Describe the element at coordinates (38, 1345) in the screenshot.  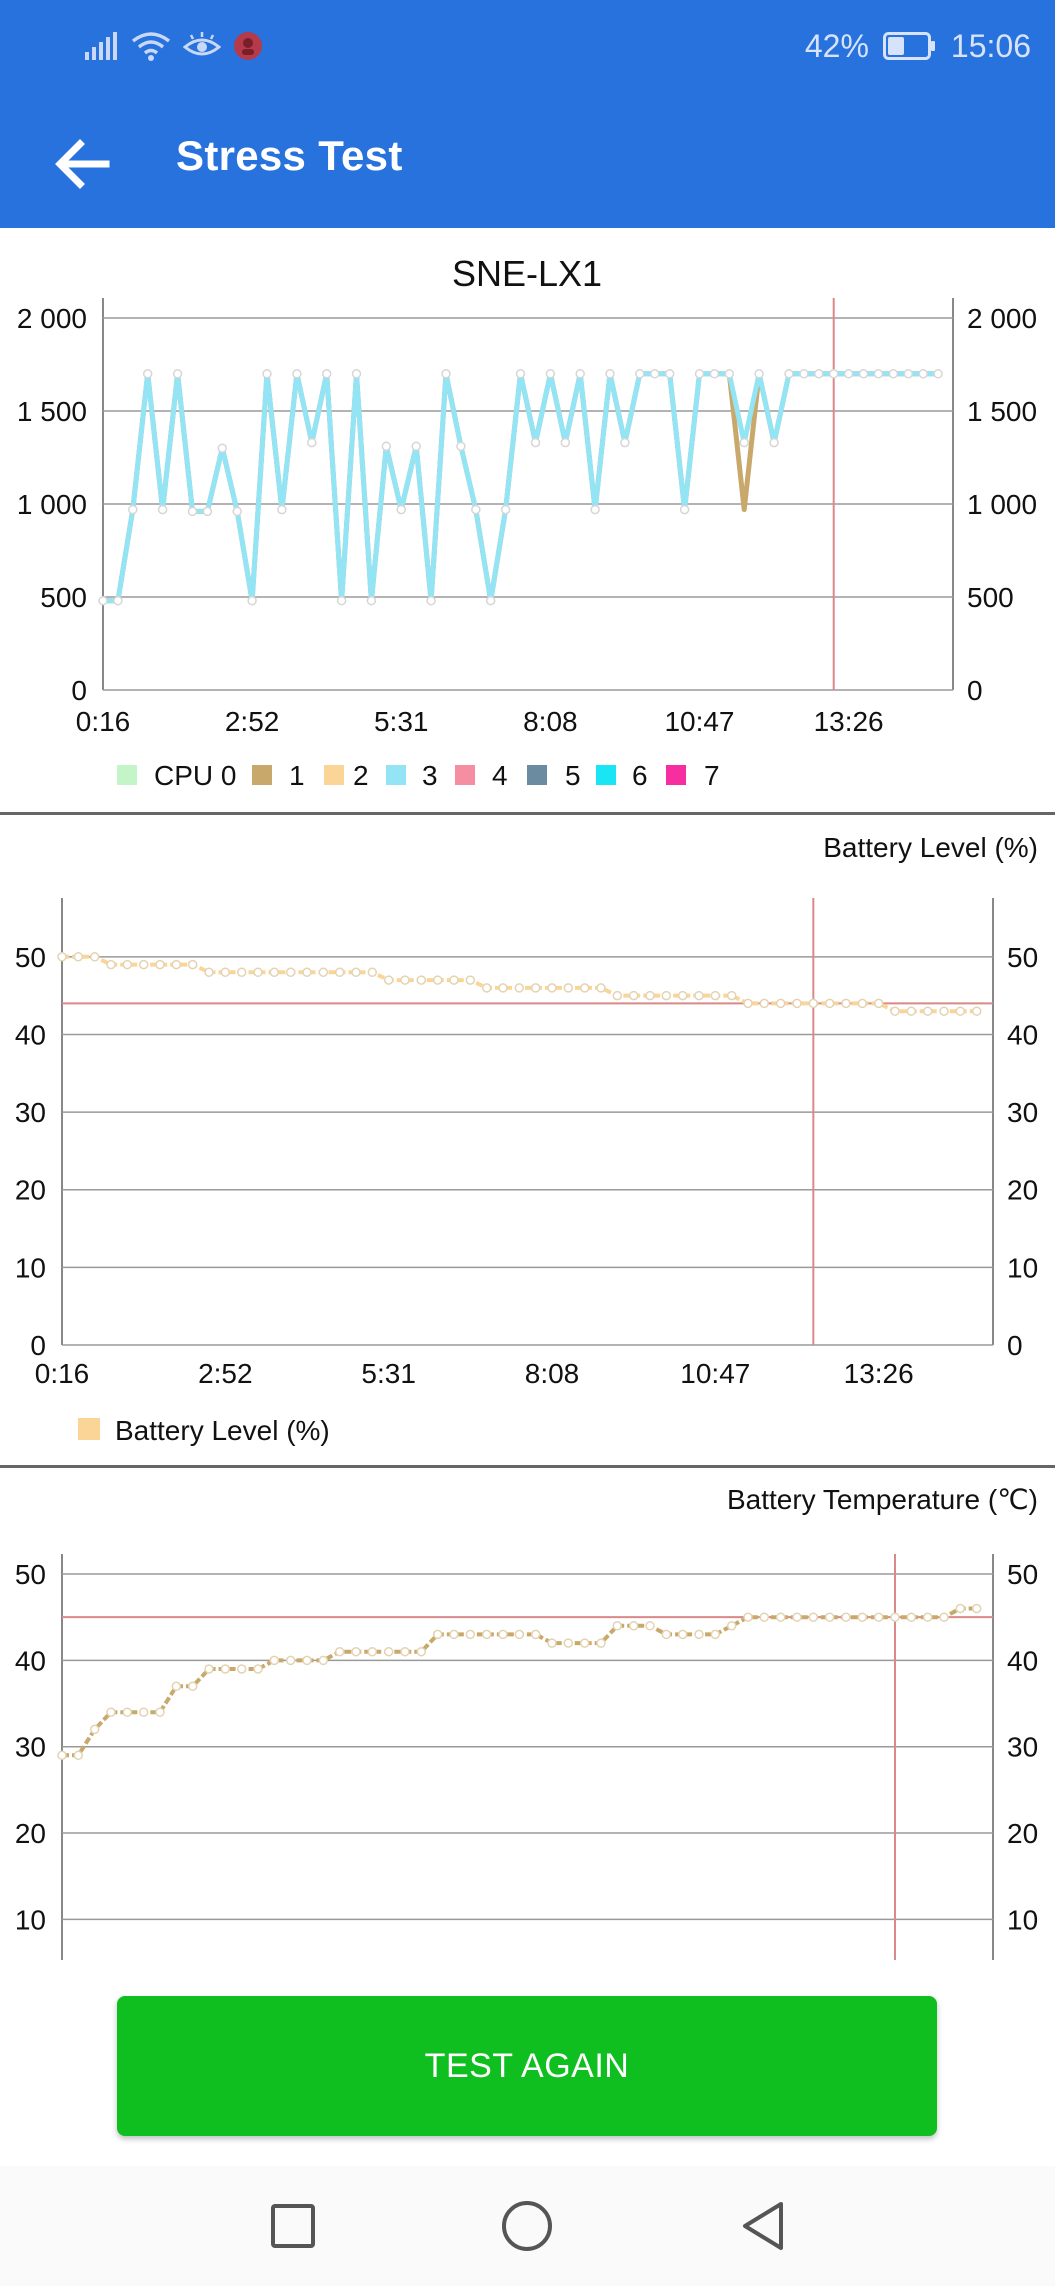
I see `y-tick-label-left: 0` at that location.